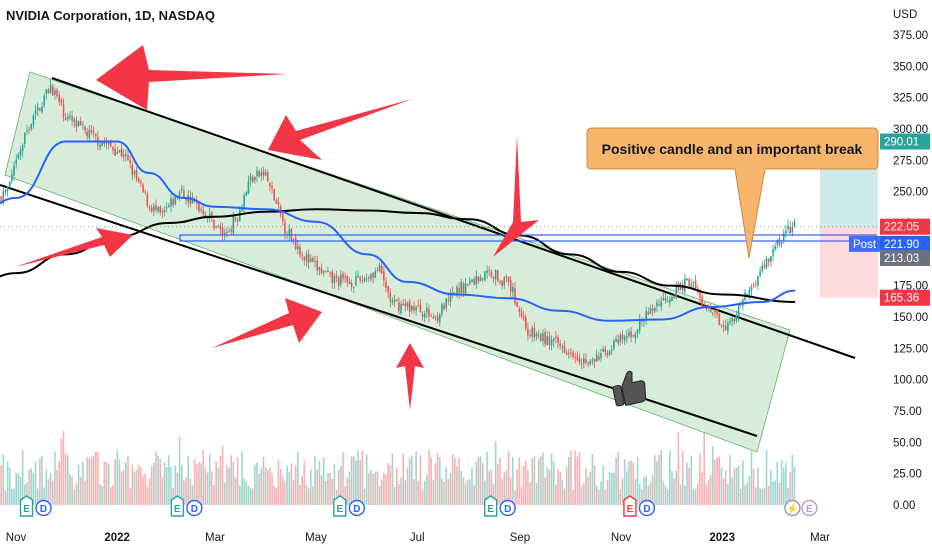  What do you see at coordinates (722, 538) in the screenshot?
I see `x-tick-label: 2023` at bounding box center [722, 538].